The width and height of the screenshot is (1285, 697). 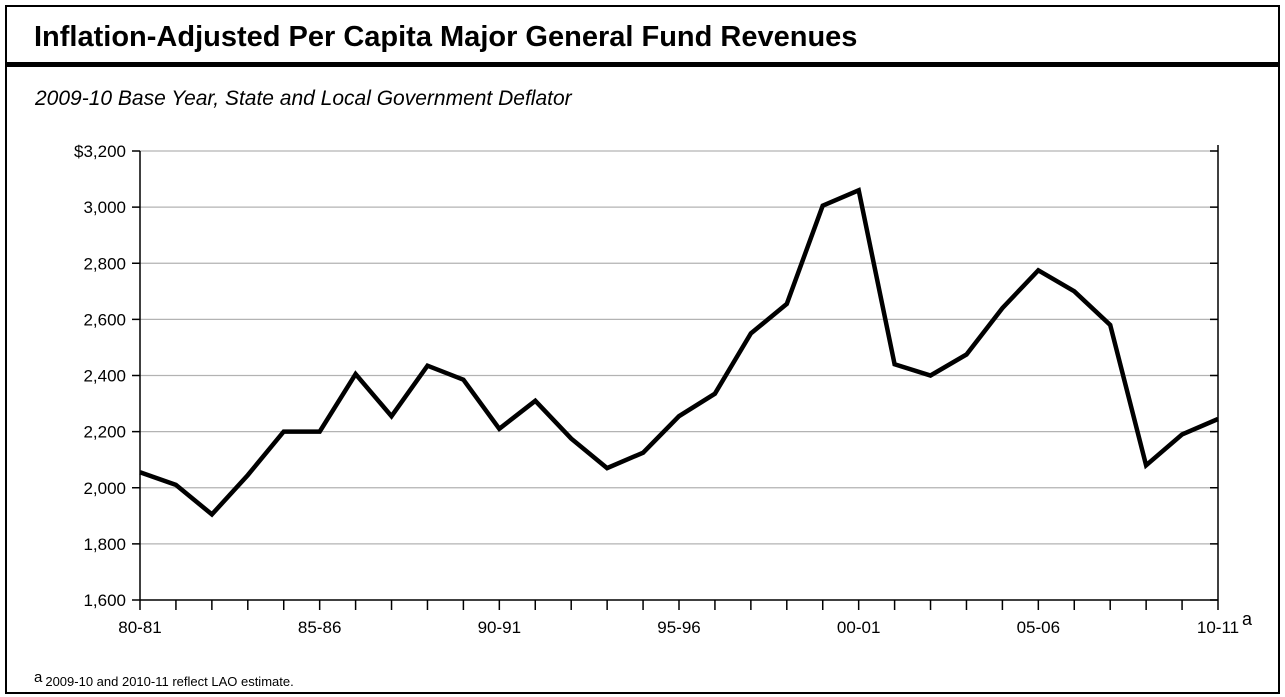 I want to click on footnote-marker: a, so click(x=38, y=677).